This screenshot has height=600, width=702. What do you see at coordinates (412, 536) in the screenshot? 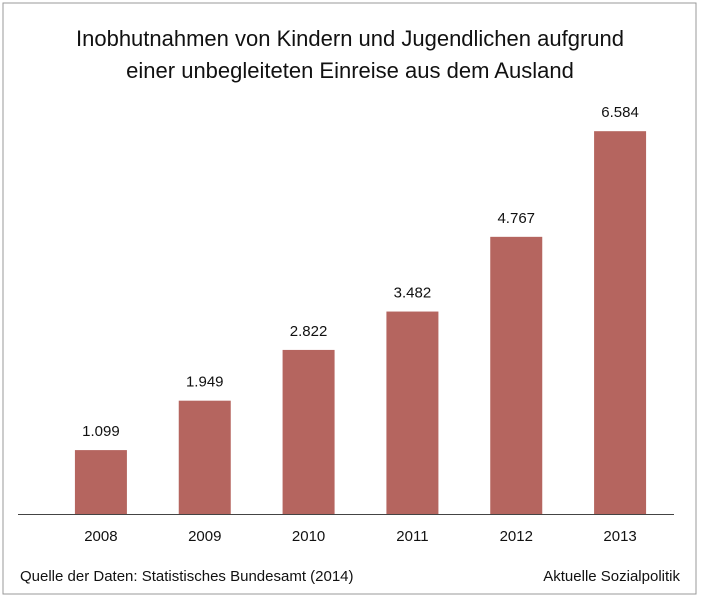
I see `x-tick-label: 2011` at bounding box center [412, 536].